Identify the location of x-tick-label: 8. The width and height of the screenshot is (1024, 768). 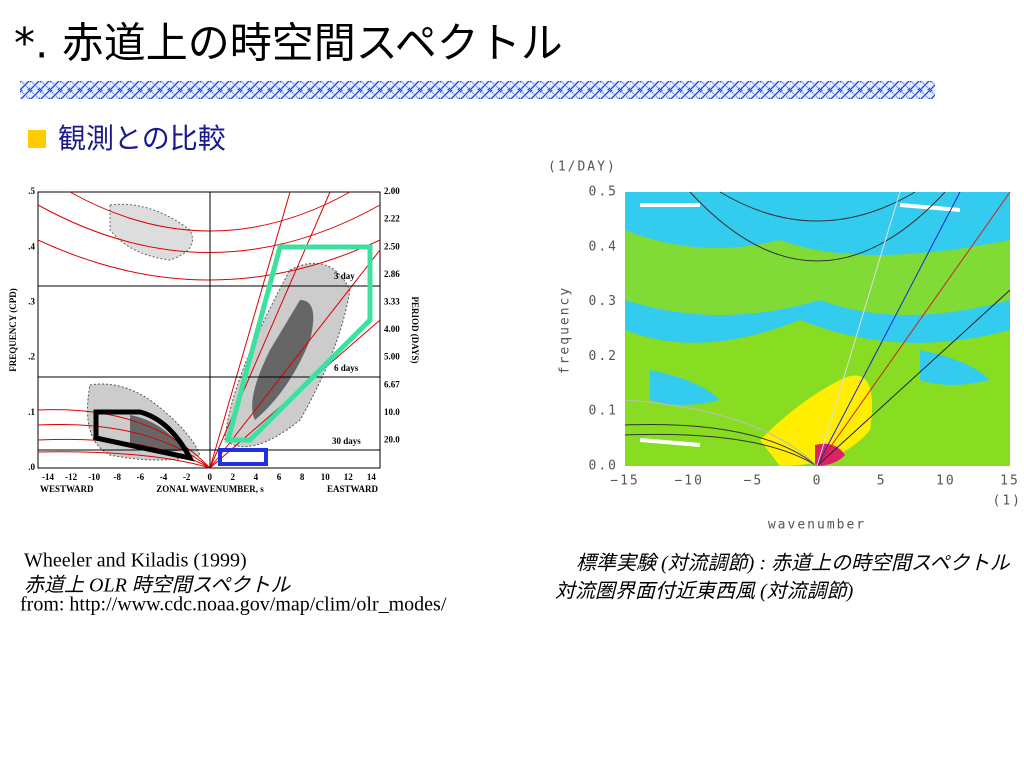
(302, 477).